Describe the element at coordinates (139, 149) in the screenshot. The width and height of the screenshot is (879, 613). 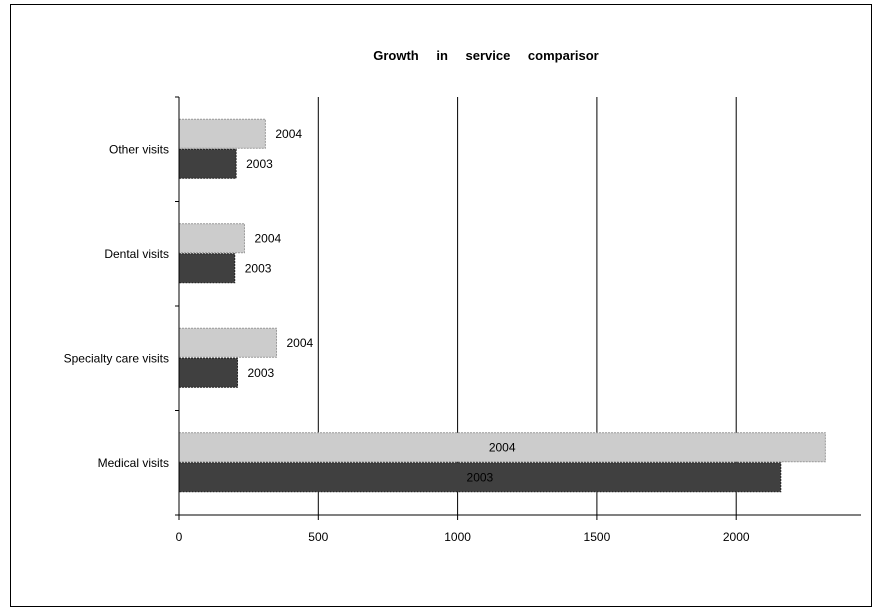
I see `category-label: Other visits` at that location.